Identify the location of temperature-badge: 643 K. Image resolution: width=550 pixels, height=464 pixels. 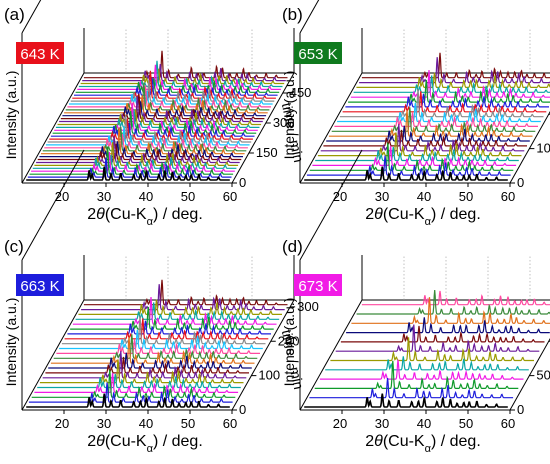
(40, 53).